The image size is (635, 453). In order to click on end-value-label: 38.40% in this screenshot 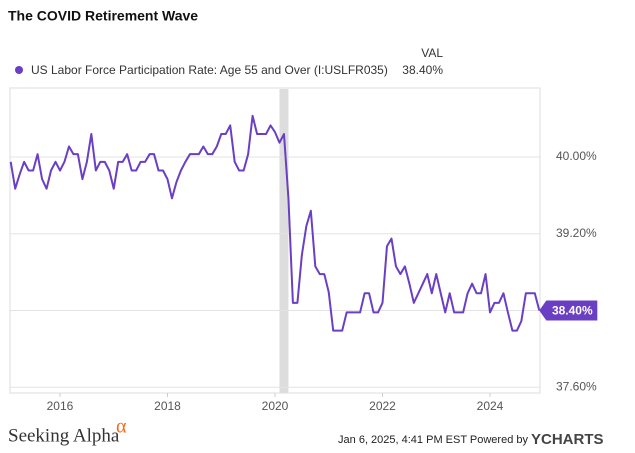, I will do `click(572, 311)`.